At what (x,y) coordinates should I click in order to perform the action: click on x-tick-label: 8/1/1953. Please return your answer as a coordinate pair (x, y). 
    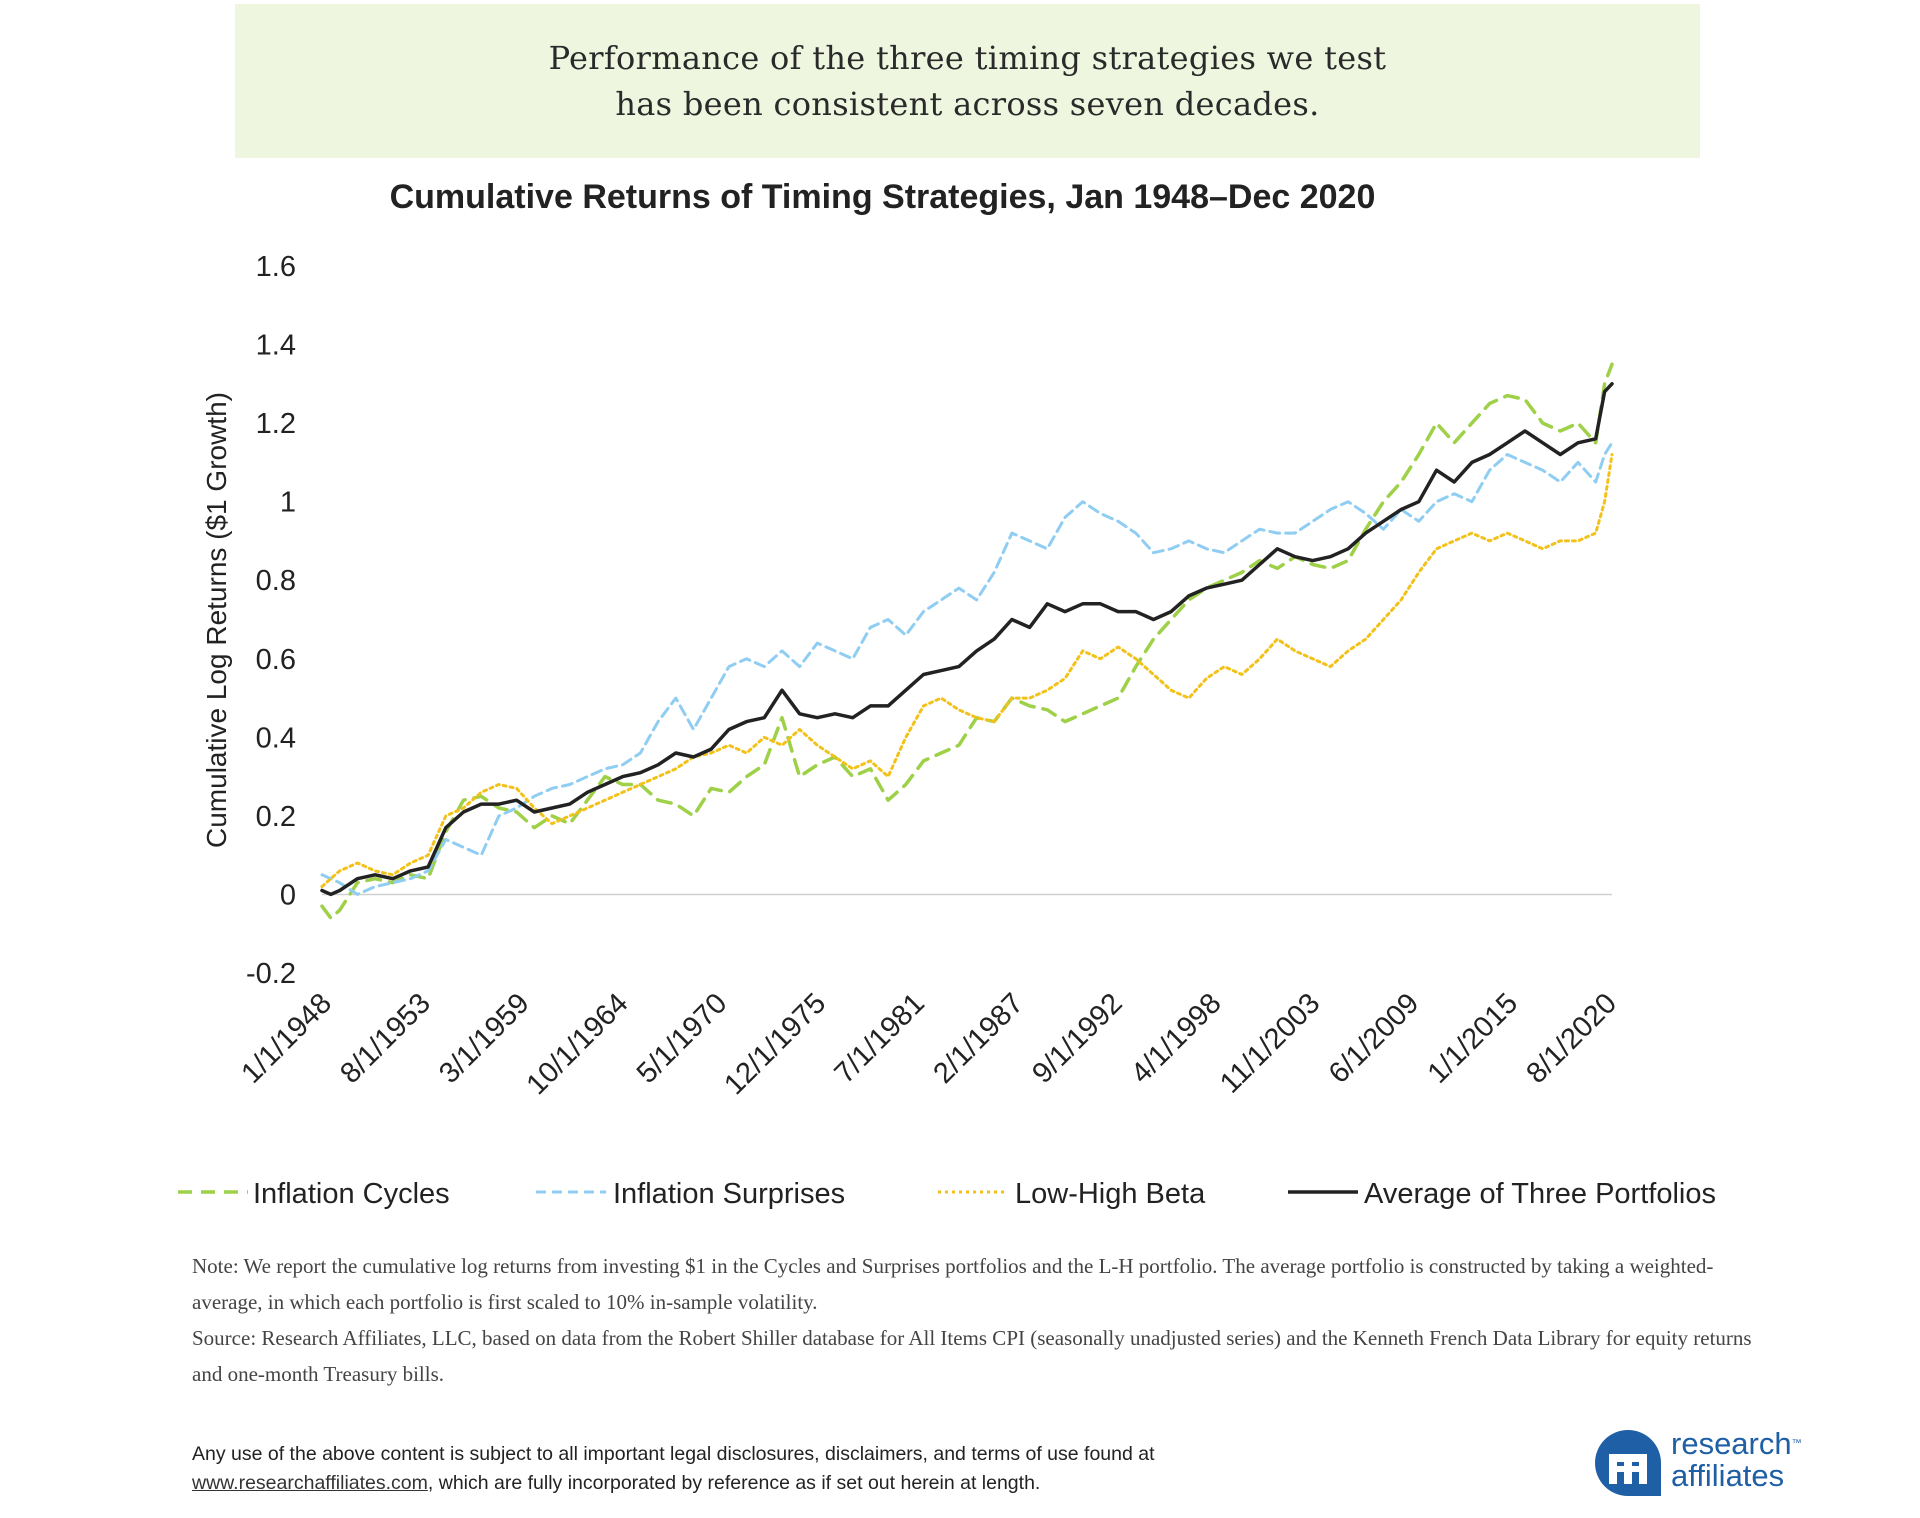
    Looking at the image, I should click on (385, 1038).